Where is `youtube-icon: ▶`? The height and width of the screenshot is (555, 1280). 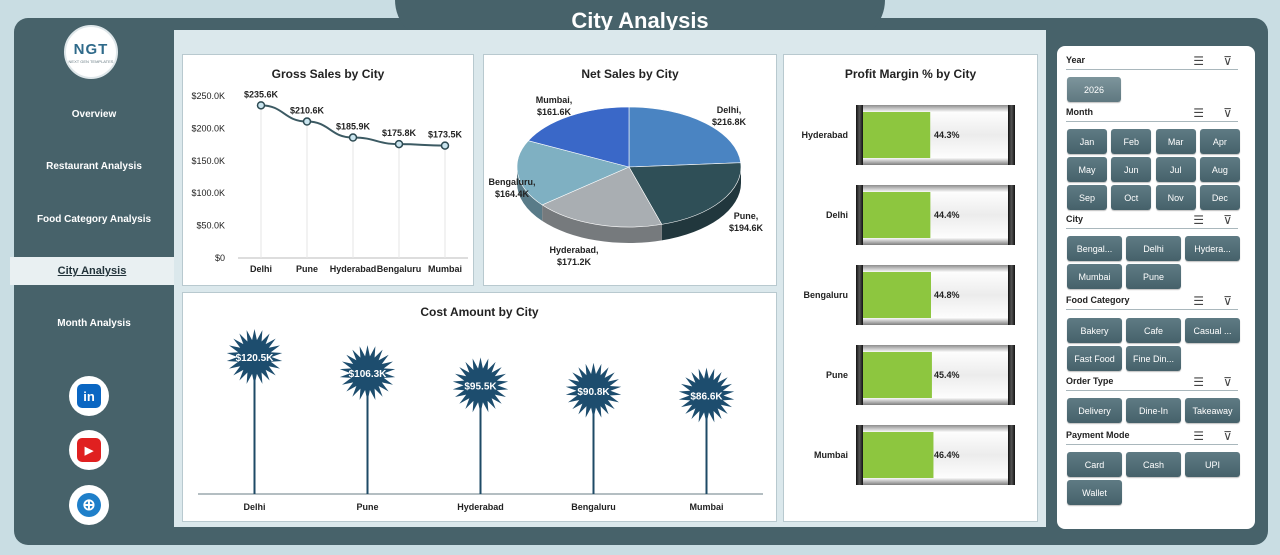
youtube-icon: ▶ is located at coordinates (89, 450).